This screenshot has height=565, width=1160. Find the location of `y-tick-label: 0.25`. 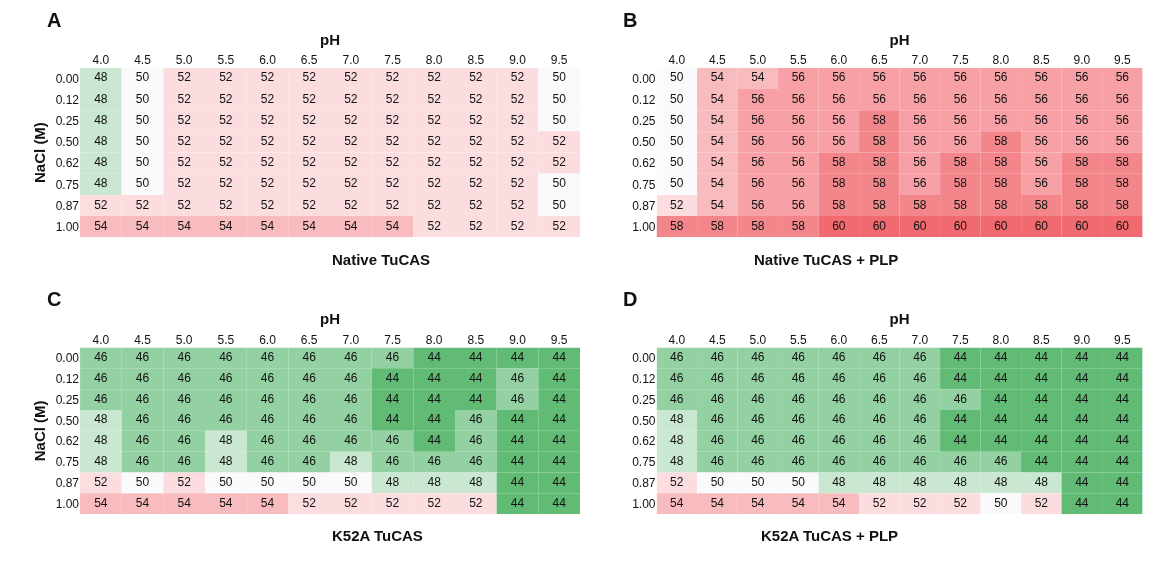

y-tick-label: 0.25 is located at coordinates (67, 120).